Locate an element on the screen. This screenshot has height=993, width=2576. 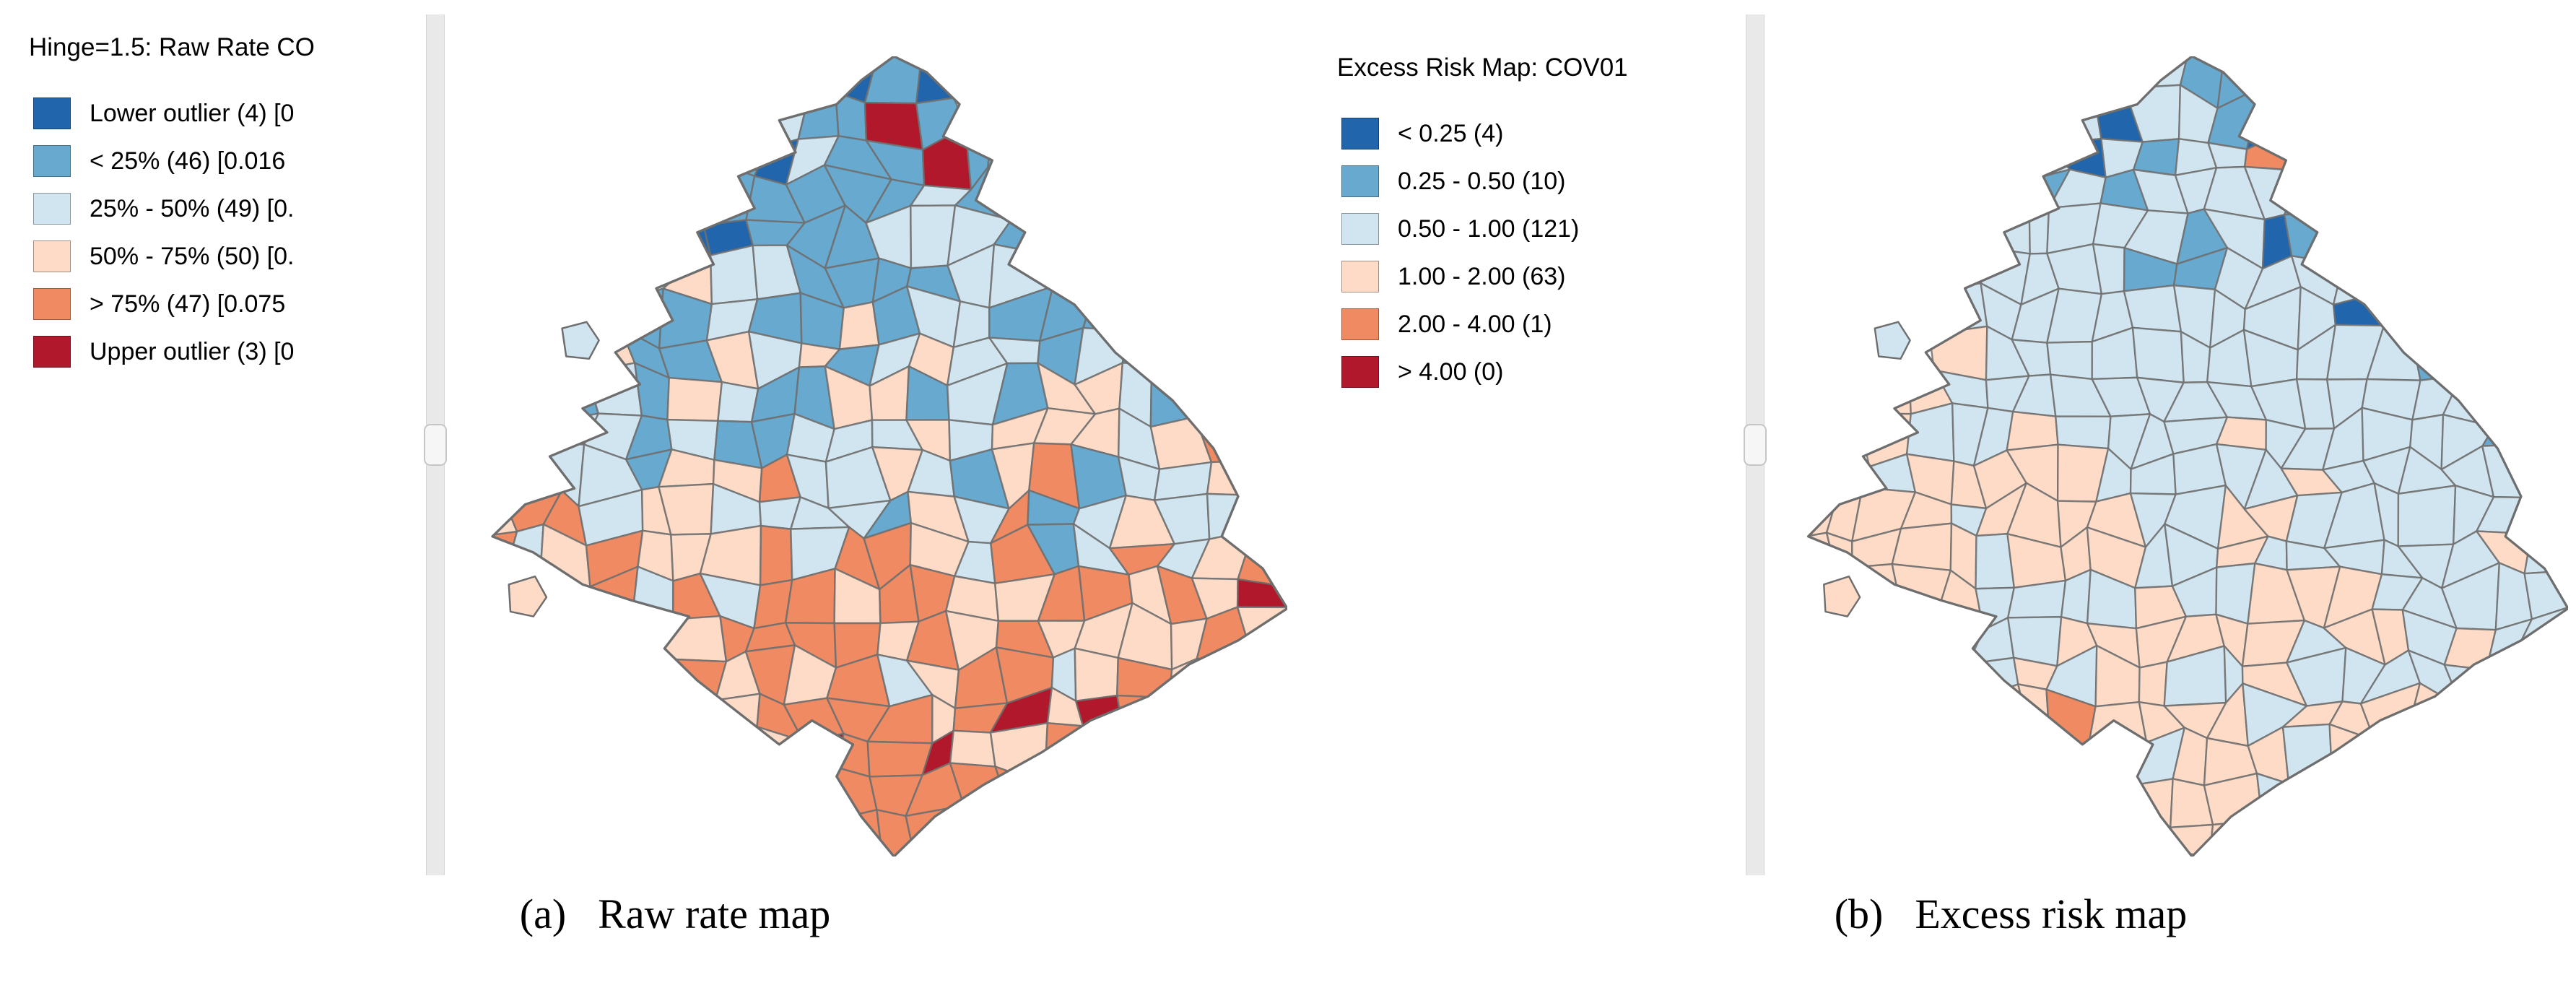
legend-title: Hinge=1.5: Raw Rate CO is located at coordinates (172, 47).